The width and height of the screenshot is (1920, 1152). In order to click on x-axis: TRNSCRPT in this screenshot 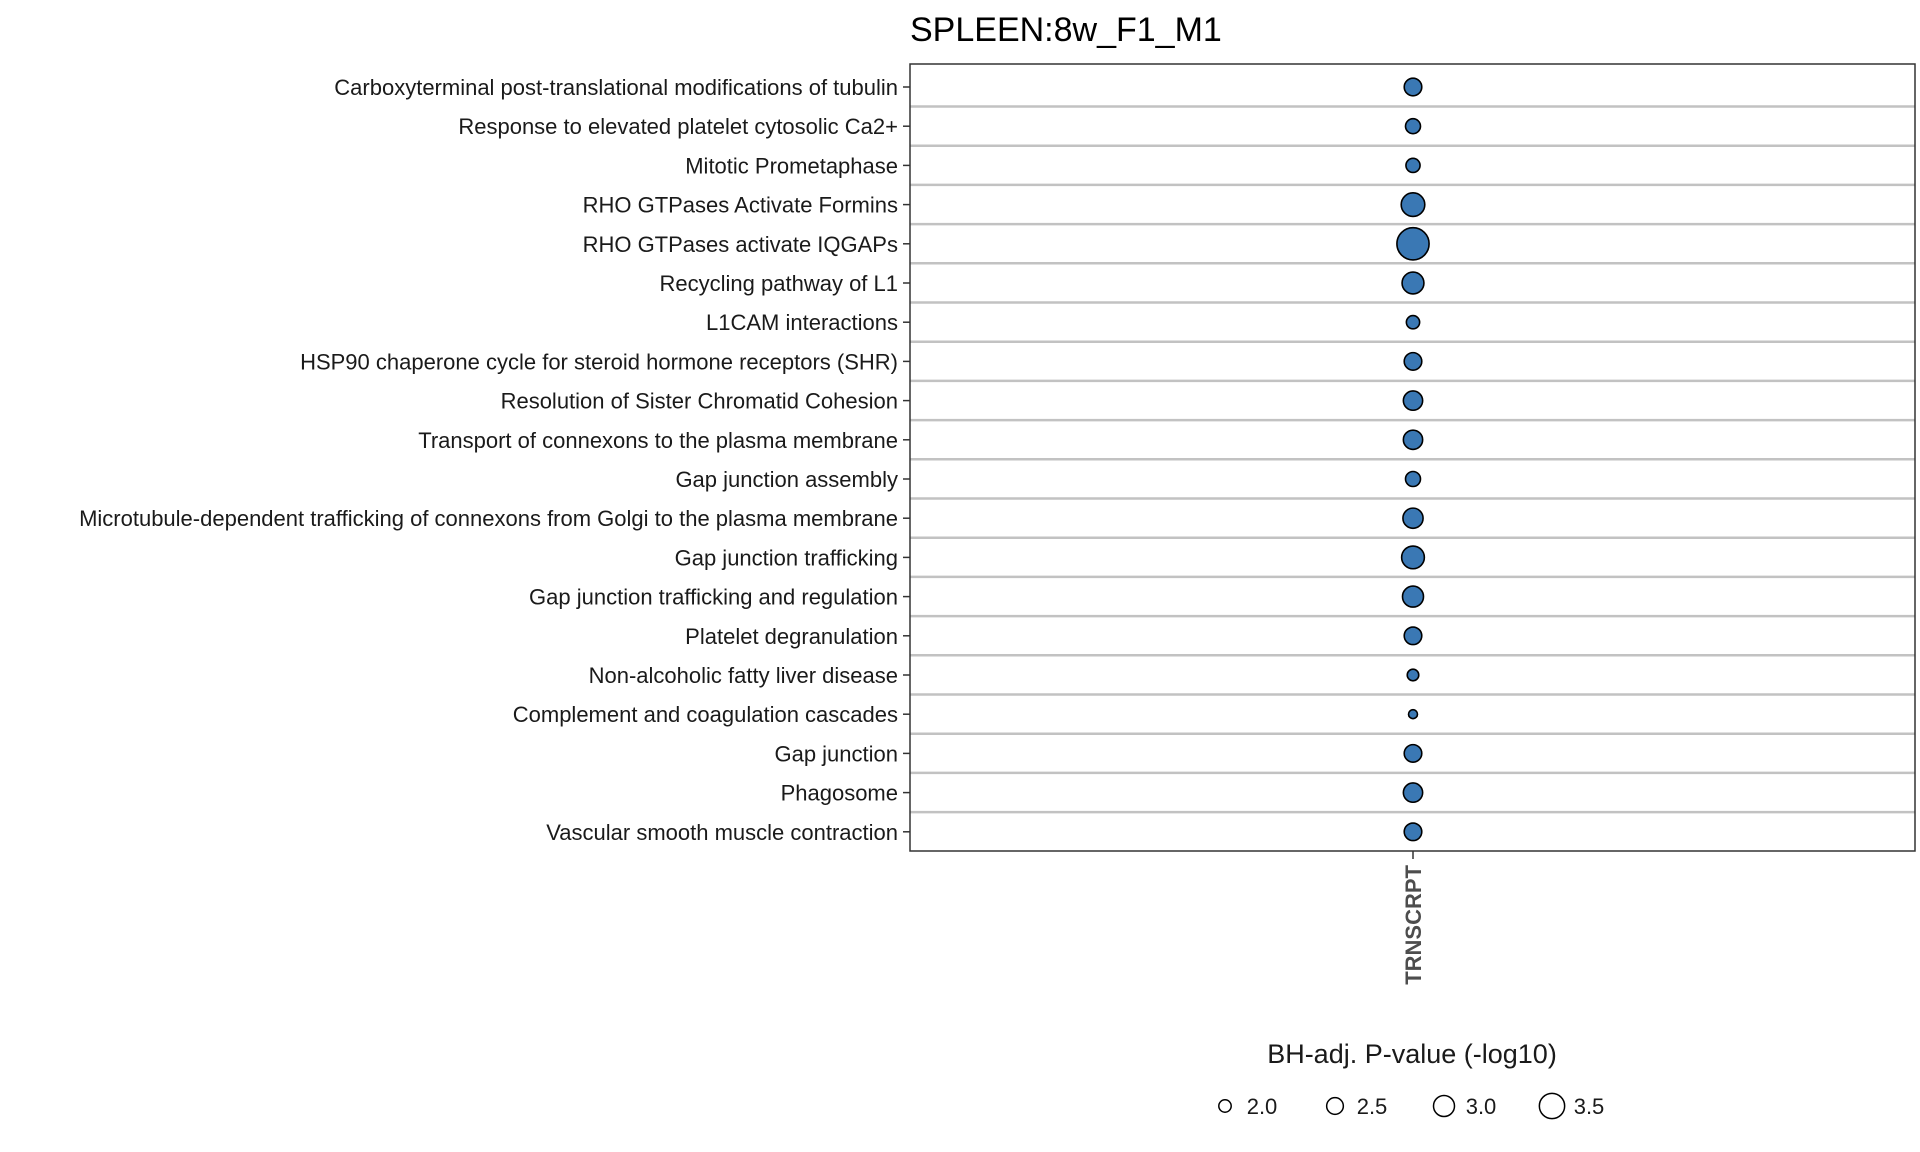, I will do `click(1413, 918)`.